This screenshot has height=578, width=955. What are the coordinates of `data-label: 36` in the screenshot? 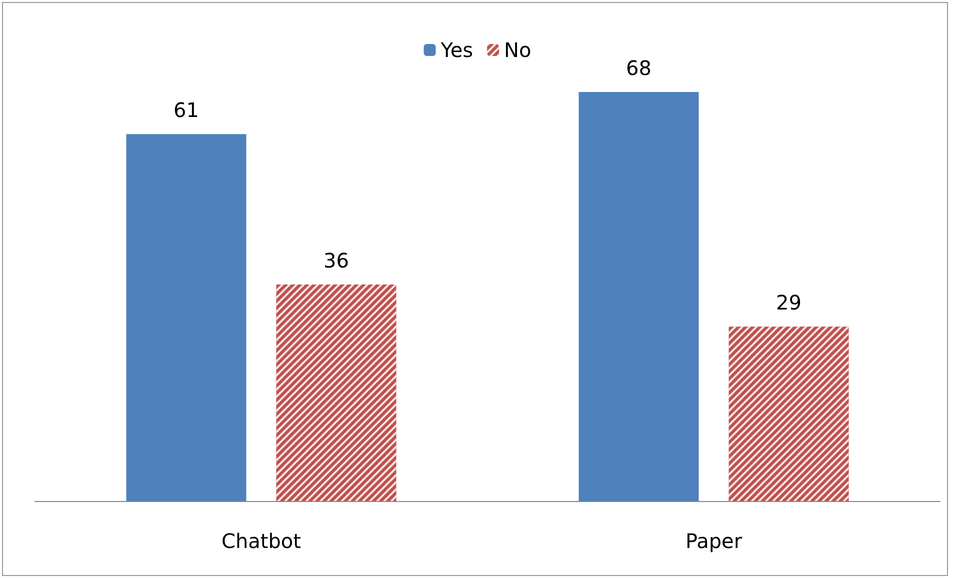 It's located at (336, 260).